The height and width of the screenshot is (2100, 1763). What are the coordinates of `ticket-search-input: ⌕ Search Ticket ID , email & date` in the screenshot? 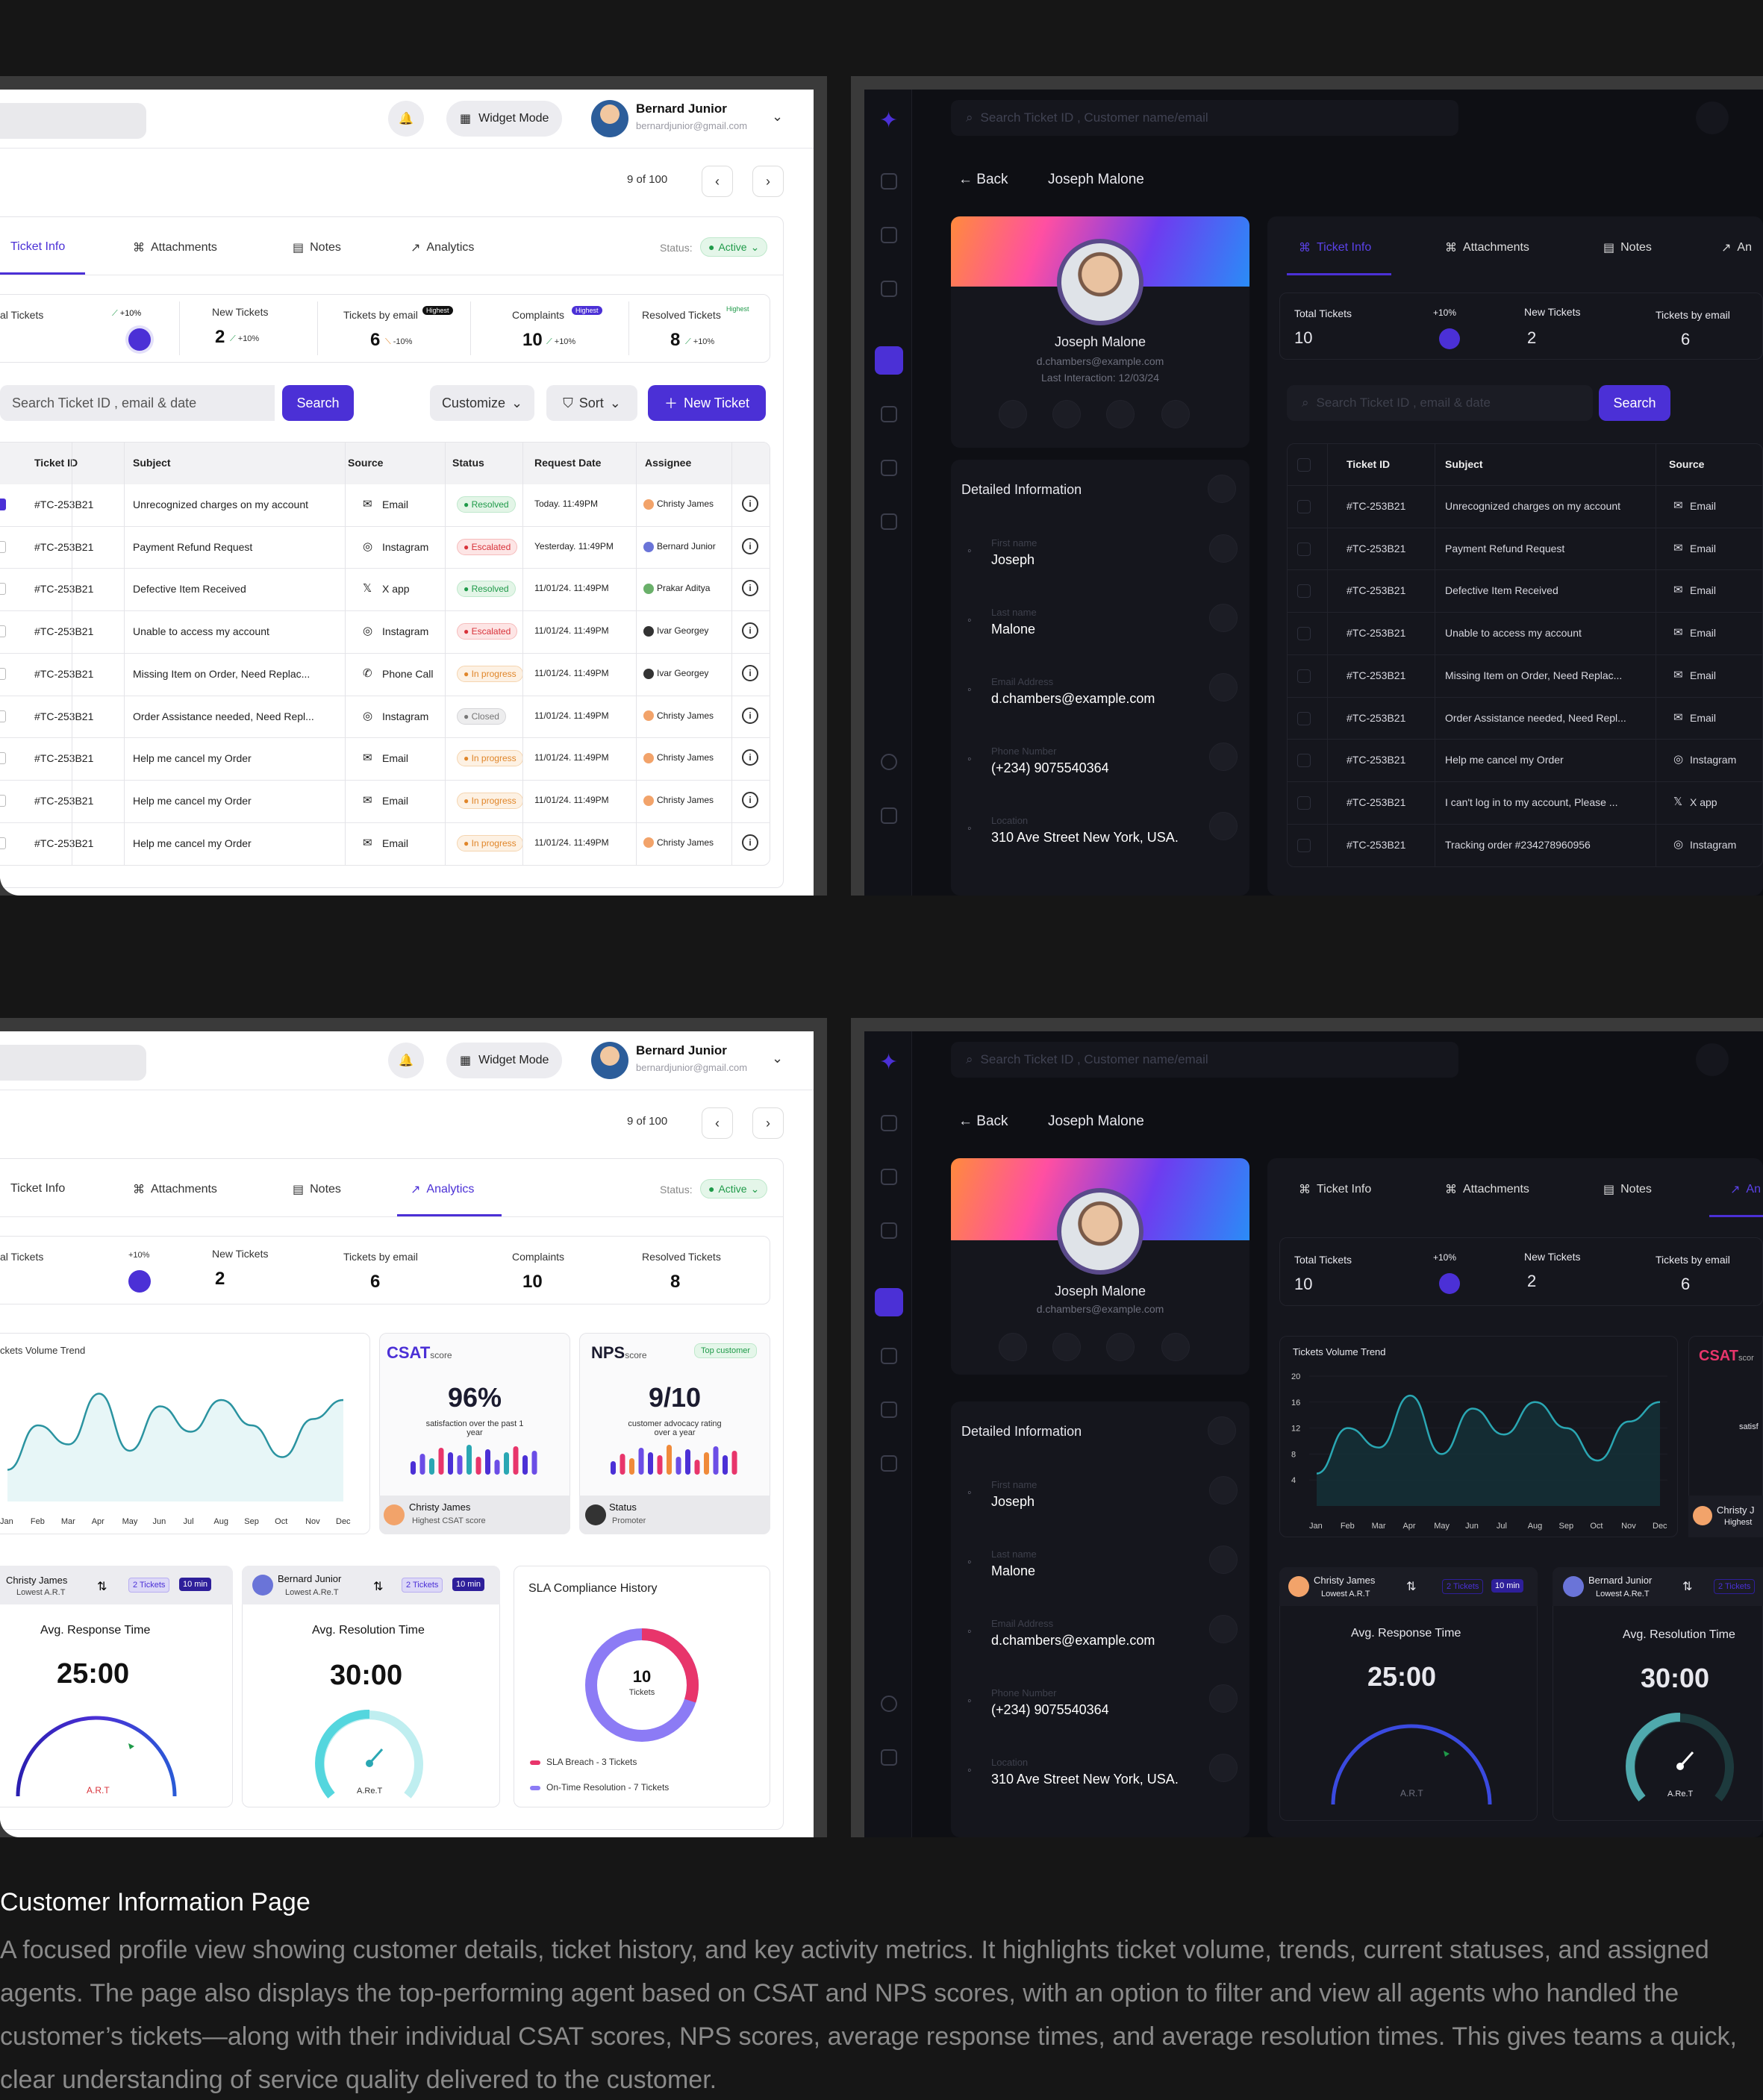 It's located at (1440, 403).